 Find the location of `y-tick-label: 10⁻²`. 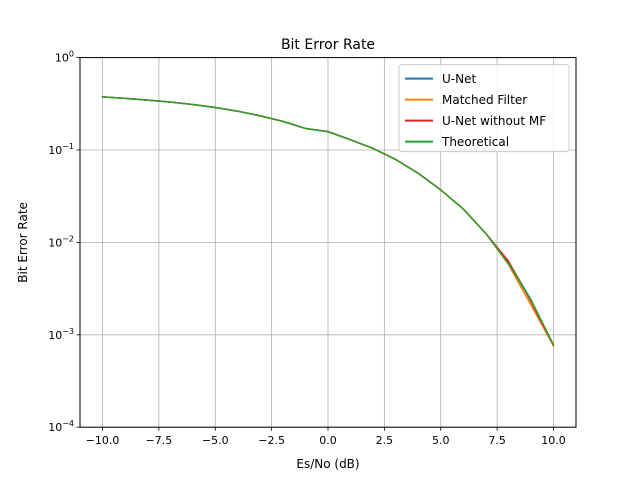

y-tick-label: 10⁻² is located at coordinates (61, 241).